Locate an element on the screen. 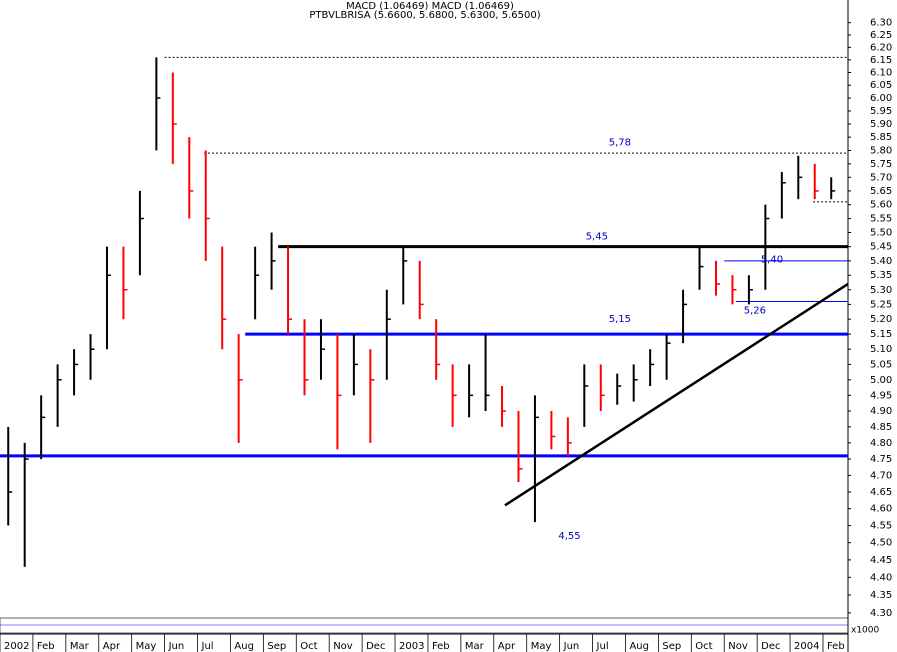 The height and width of the screenshot is (652, 897). y-tick-label: 4.35 is located at coordinates (881, 595).